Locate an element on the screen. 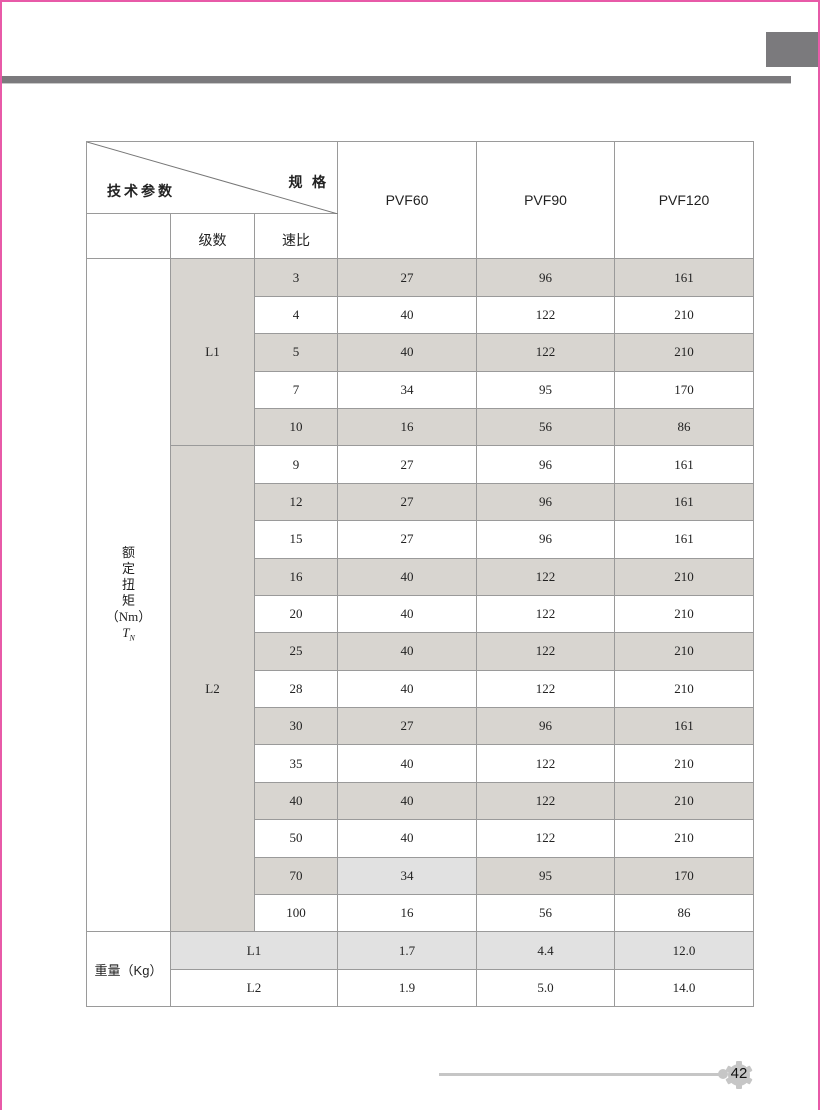 The width and height of the screenshot is (820, 1112). ratio-header: 速比 is located at coordinates (296, 236).